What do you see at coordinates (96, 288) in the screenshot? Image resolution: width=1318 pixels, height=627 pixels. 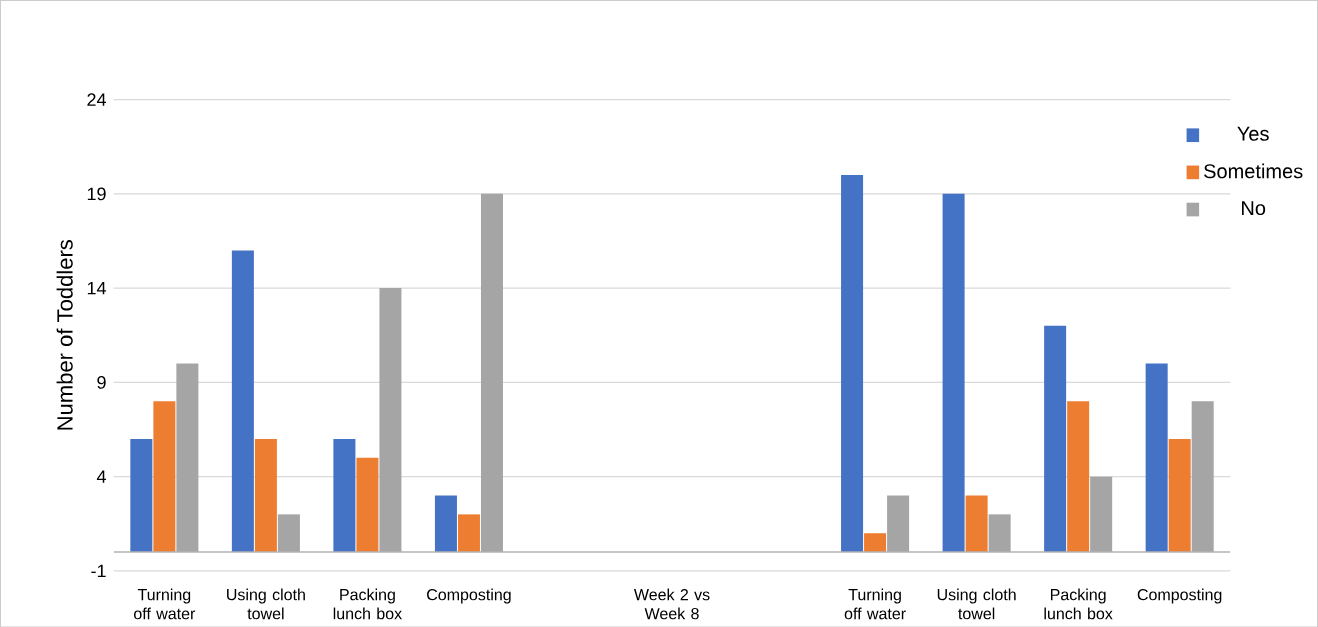 I see `y-tick-label: 14` at bounding box center [96, 288].